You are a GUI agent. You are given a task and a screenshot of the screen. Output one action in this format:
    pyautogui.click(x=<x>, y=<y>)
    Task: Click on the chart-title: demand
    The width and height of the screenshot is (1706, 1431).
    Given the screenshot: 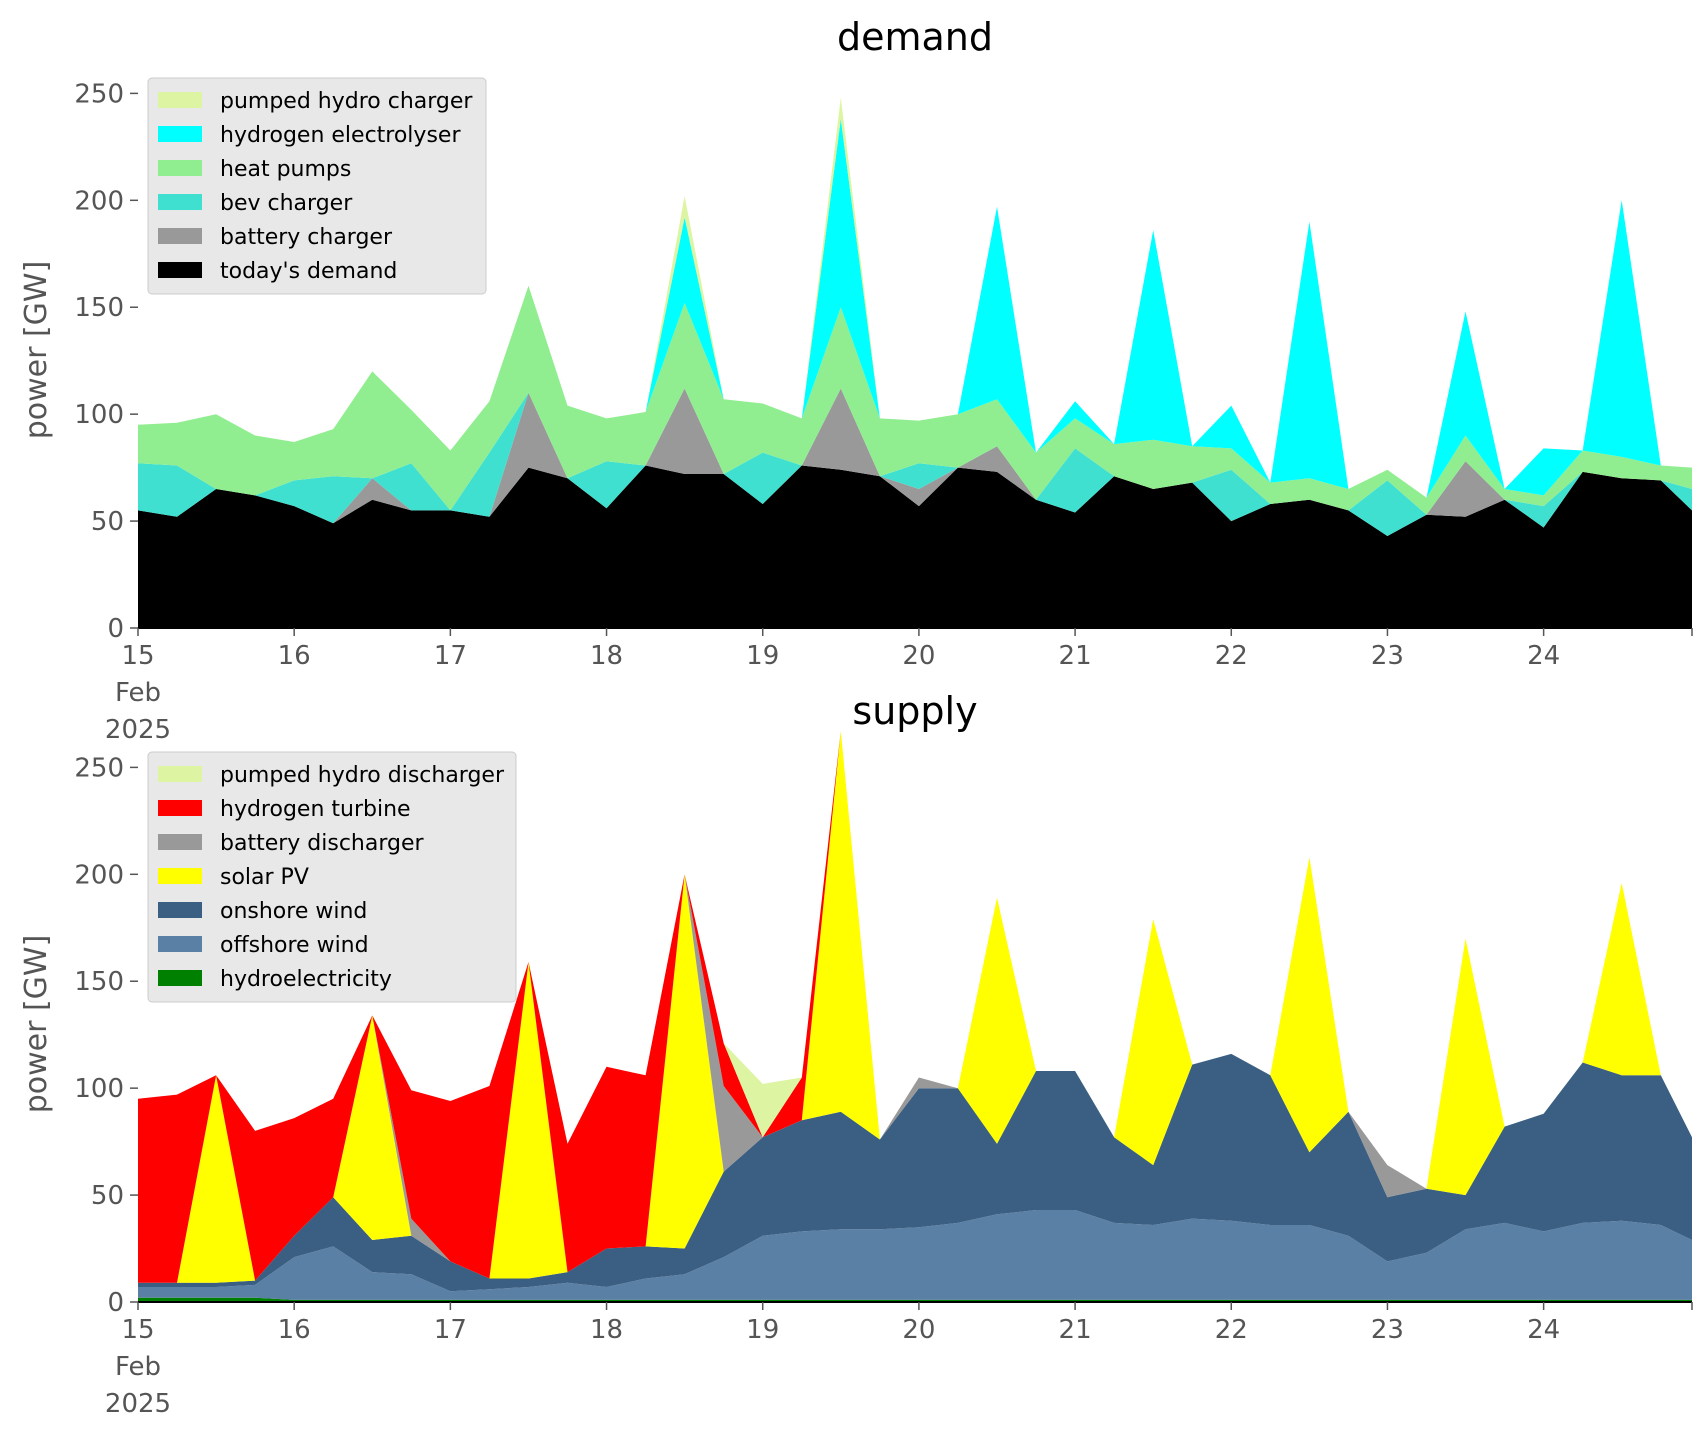 What is the action you would take?
    pyautogui.click(x=915, y=37)
    